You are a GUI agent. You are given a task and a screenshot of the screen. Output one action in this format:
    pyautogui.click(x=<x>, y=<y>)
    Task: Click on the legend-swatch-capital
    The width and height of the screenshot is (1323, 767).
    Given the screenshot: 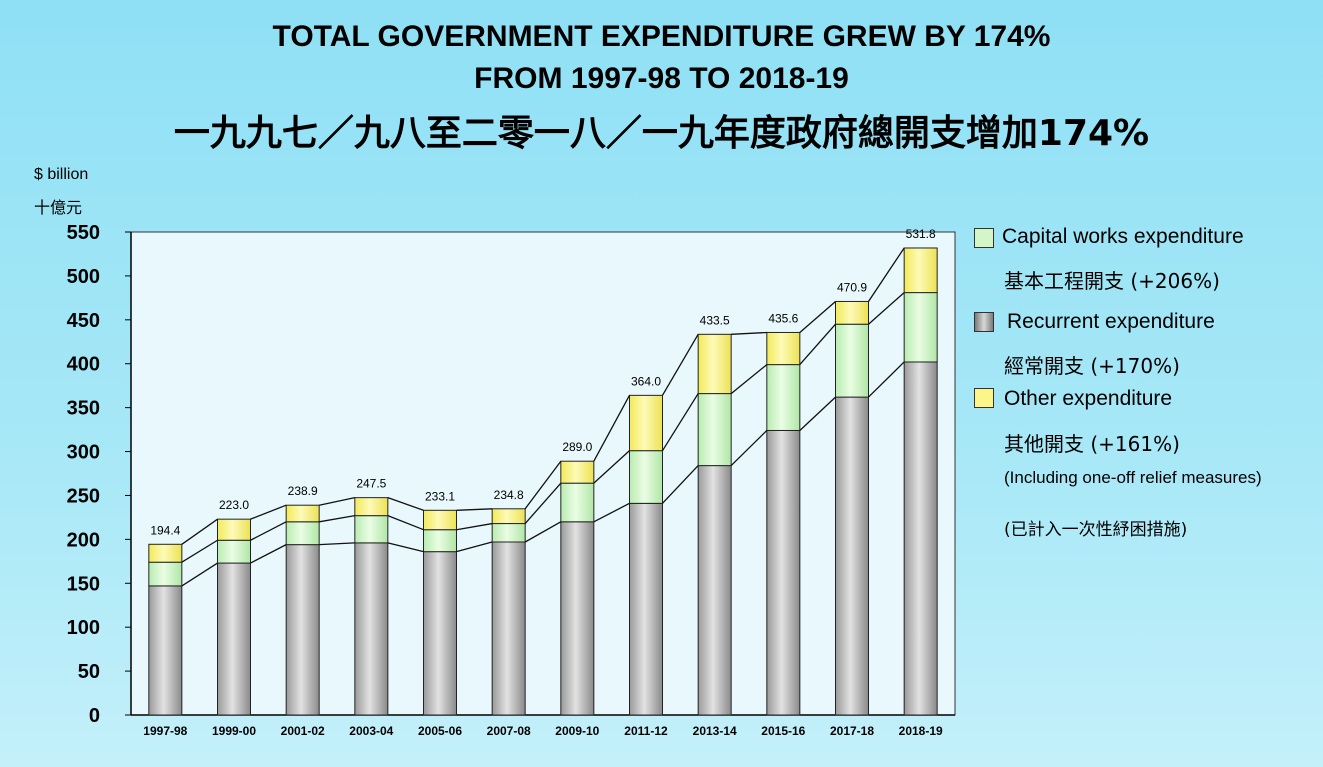 What is the action you would take?
    pyautogui.click(x=984, y=238)
    